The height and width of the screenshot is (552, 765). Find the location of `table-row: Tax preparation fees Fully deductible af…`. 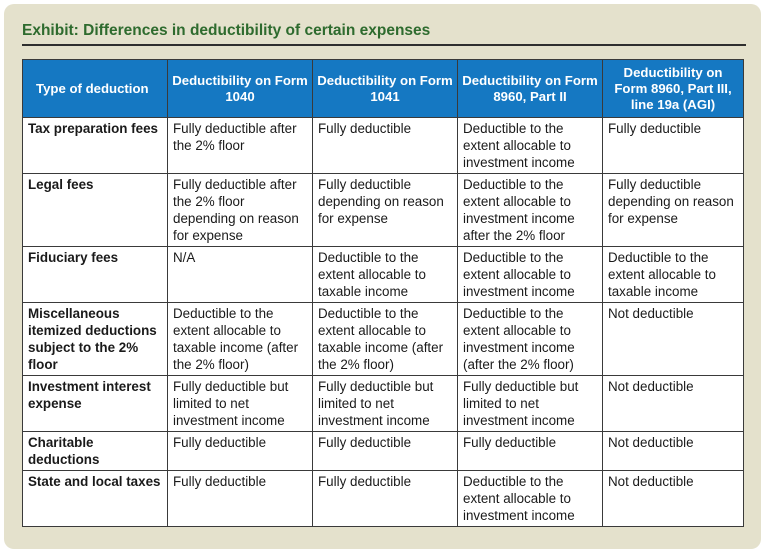

table-row: Tax preparation fees Fully deductible af… is located at coordinates (383, 145).